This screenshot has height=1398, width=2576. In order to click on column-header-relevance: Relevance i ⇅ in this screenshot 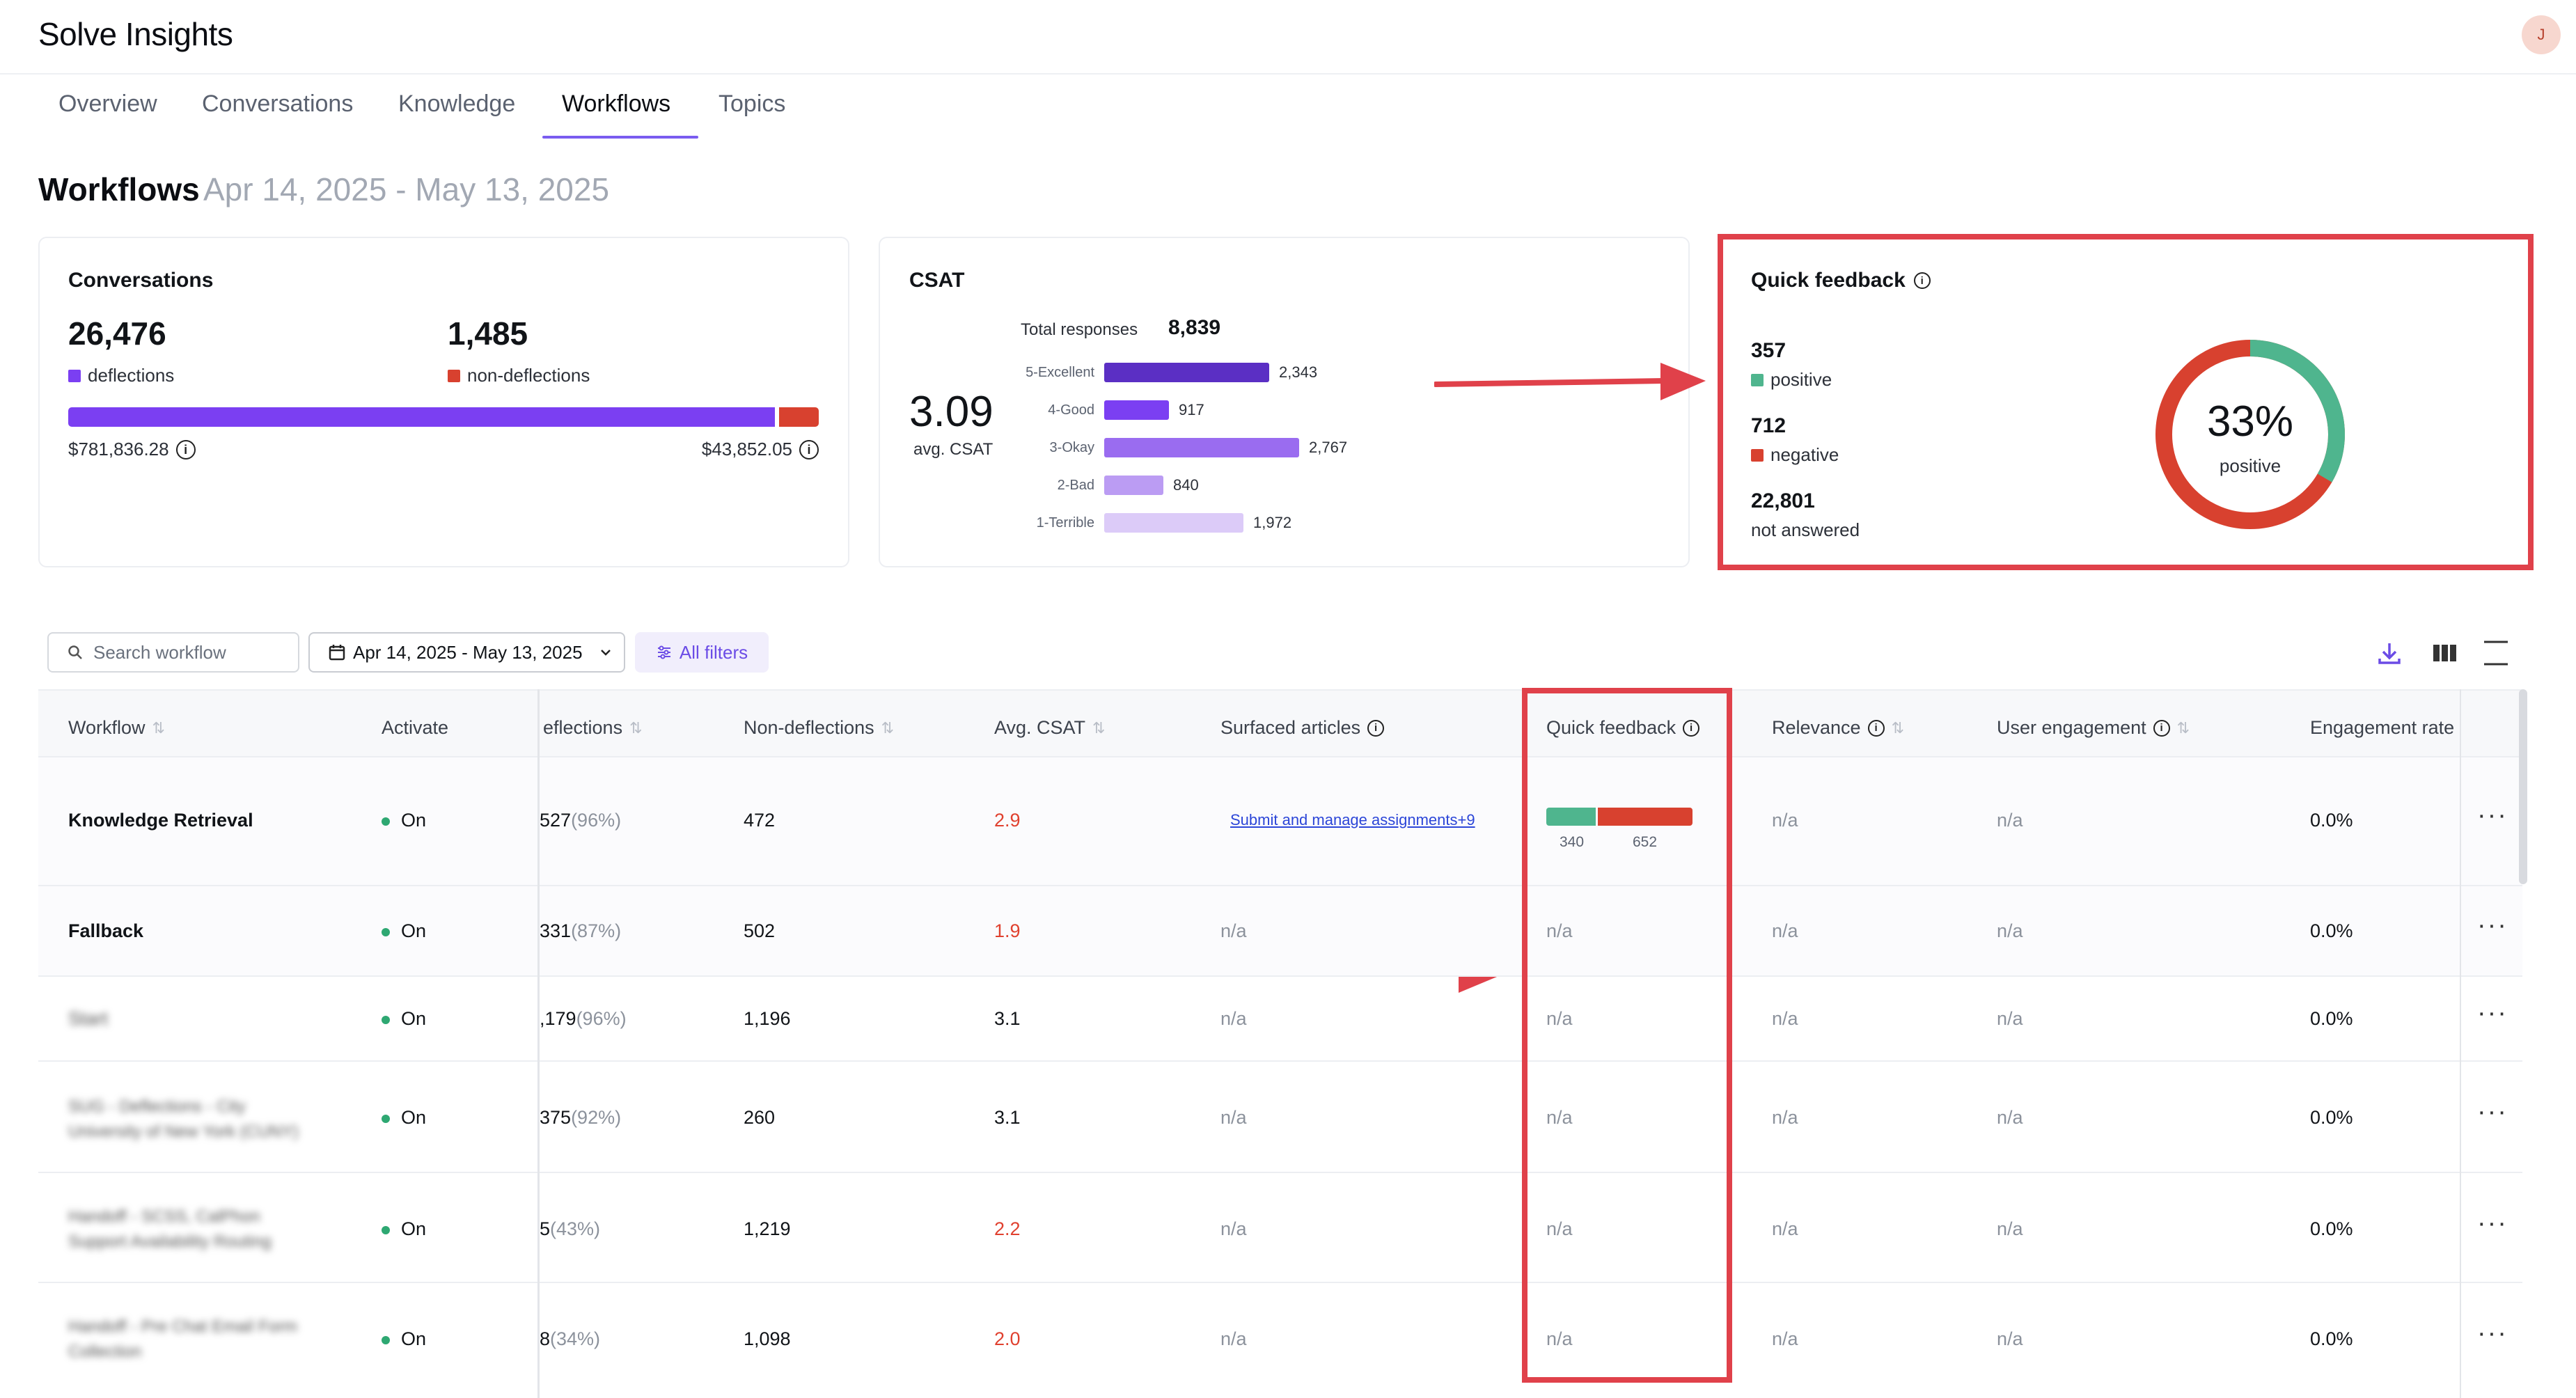, I will do `click(1838, 728)`.